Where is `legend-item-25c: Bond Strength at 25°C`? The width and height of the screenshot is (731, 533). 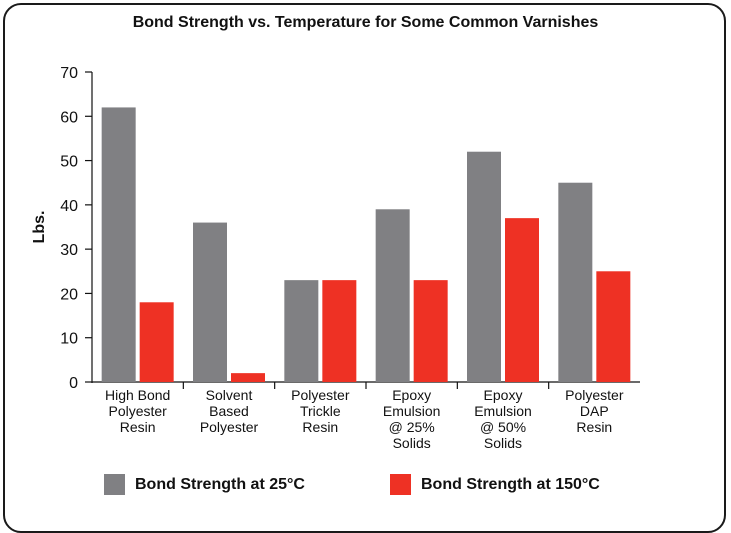 legend-item-25c: Bond Strength at 25°C is located at coordinates (204, 484).